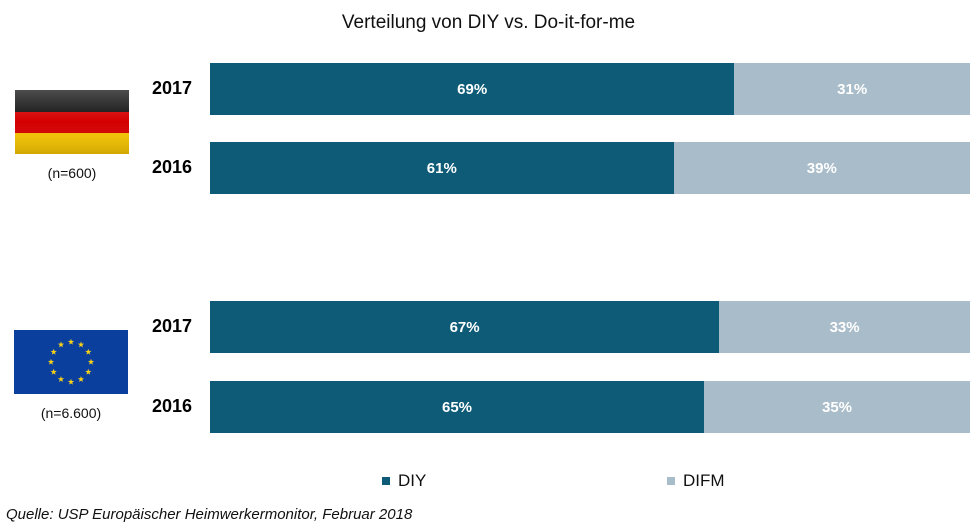  I want to click on bar-diy-2017: 67%, so click(465, 327).